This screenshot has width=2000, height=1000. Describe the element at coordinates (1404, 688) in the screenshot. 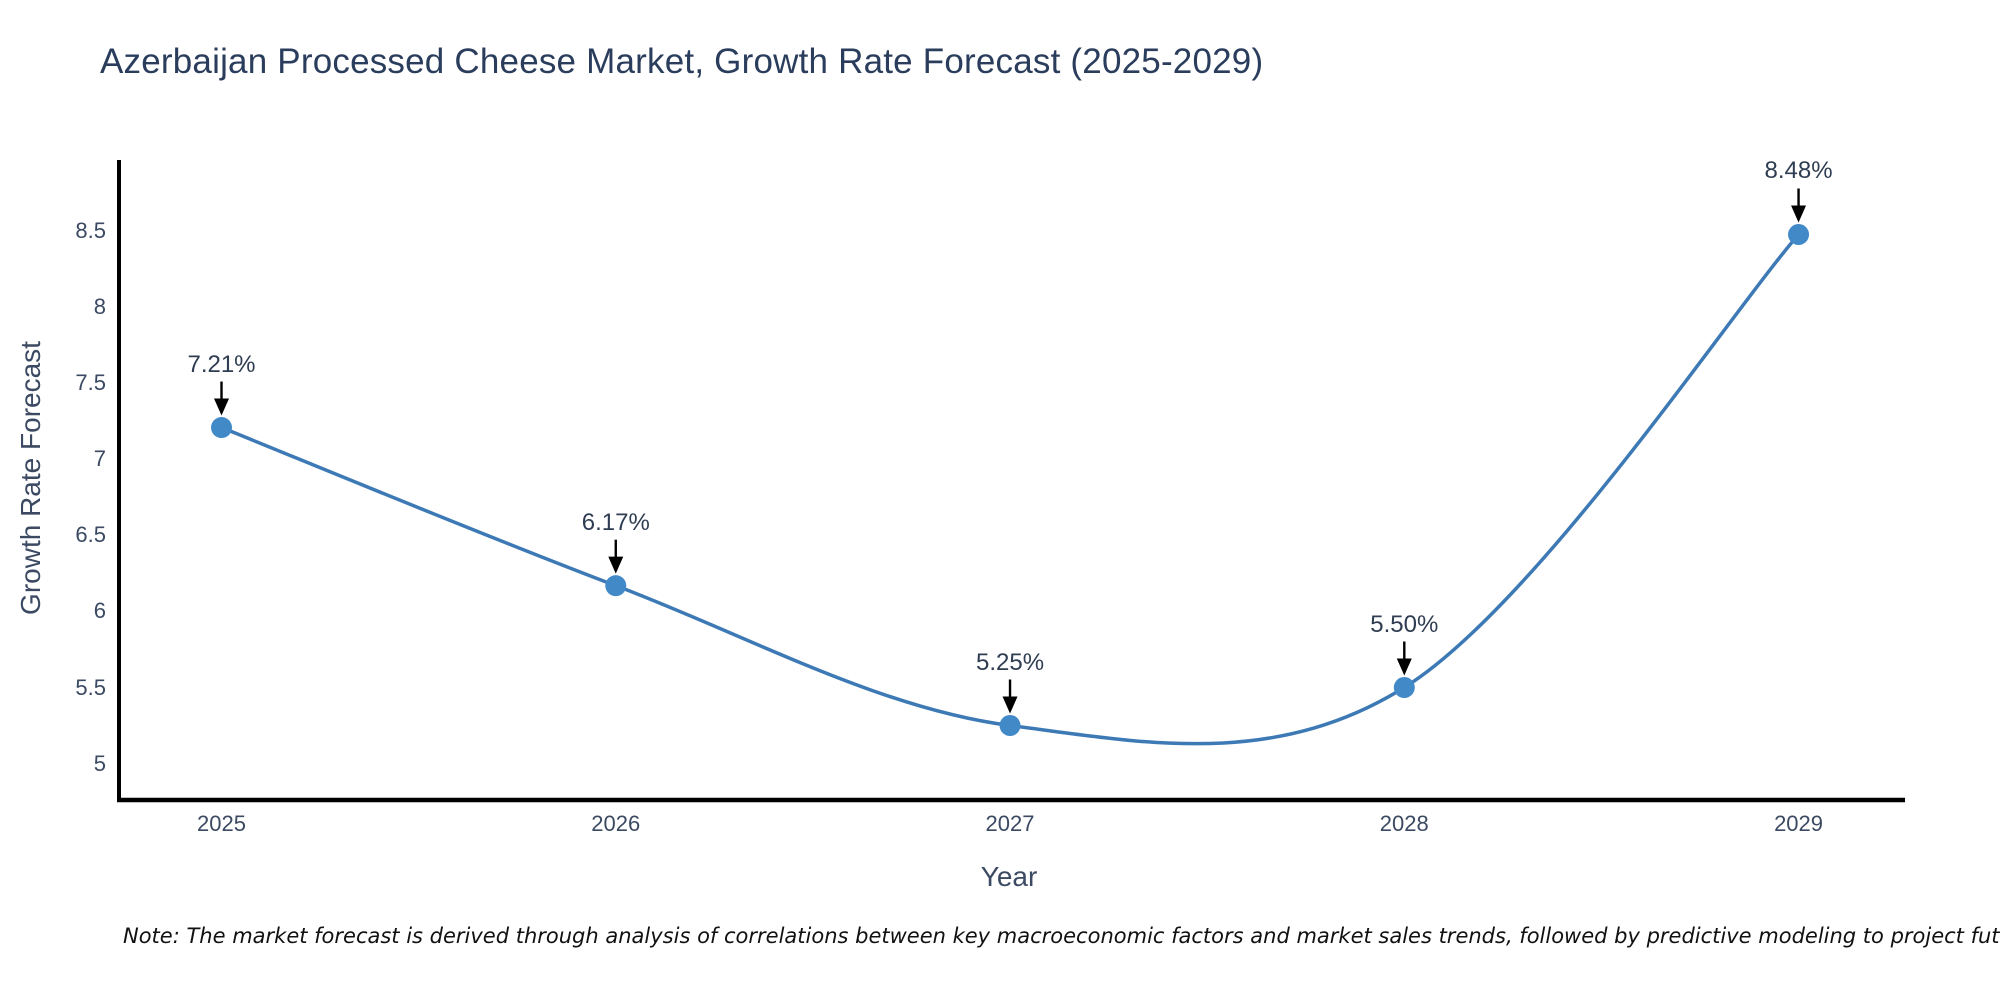

I see `data-point-marker-2028` at that location.